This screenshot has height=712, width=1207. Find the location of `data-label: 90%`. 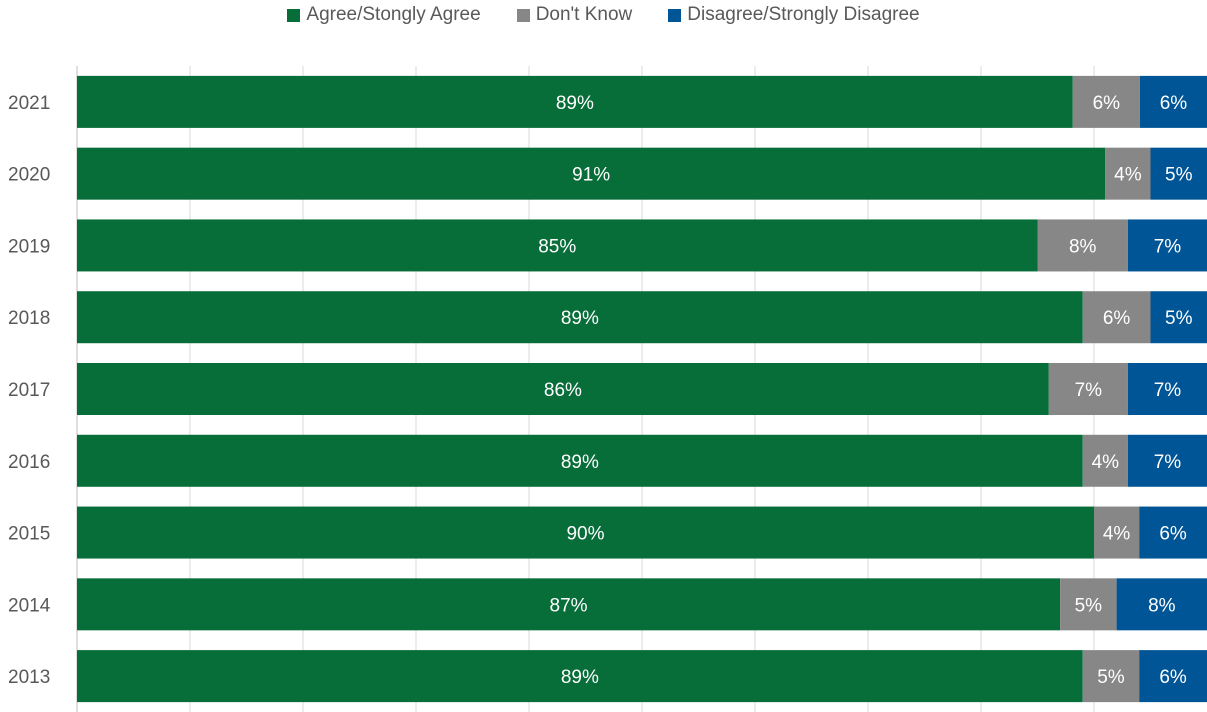

data-label: 90% is located at coordinates (585, 534).